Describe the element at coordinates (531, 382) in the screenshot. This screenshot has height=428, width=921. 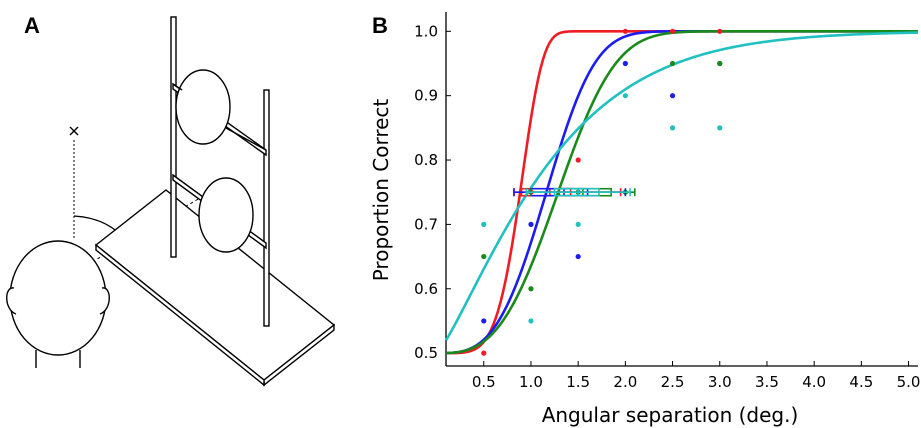
I see `x-tick-label: 1.0` at that location.